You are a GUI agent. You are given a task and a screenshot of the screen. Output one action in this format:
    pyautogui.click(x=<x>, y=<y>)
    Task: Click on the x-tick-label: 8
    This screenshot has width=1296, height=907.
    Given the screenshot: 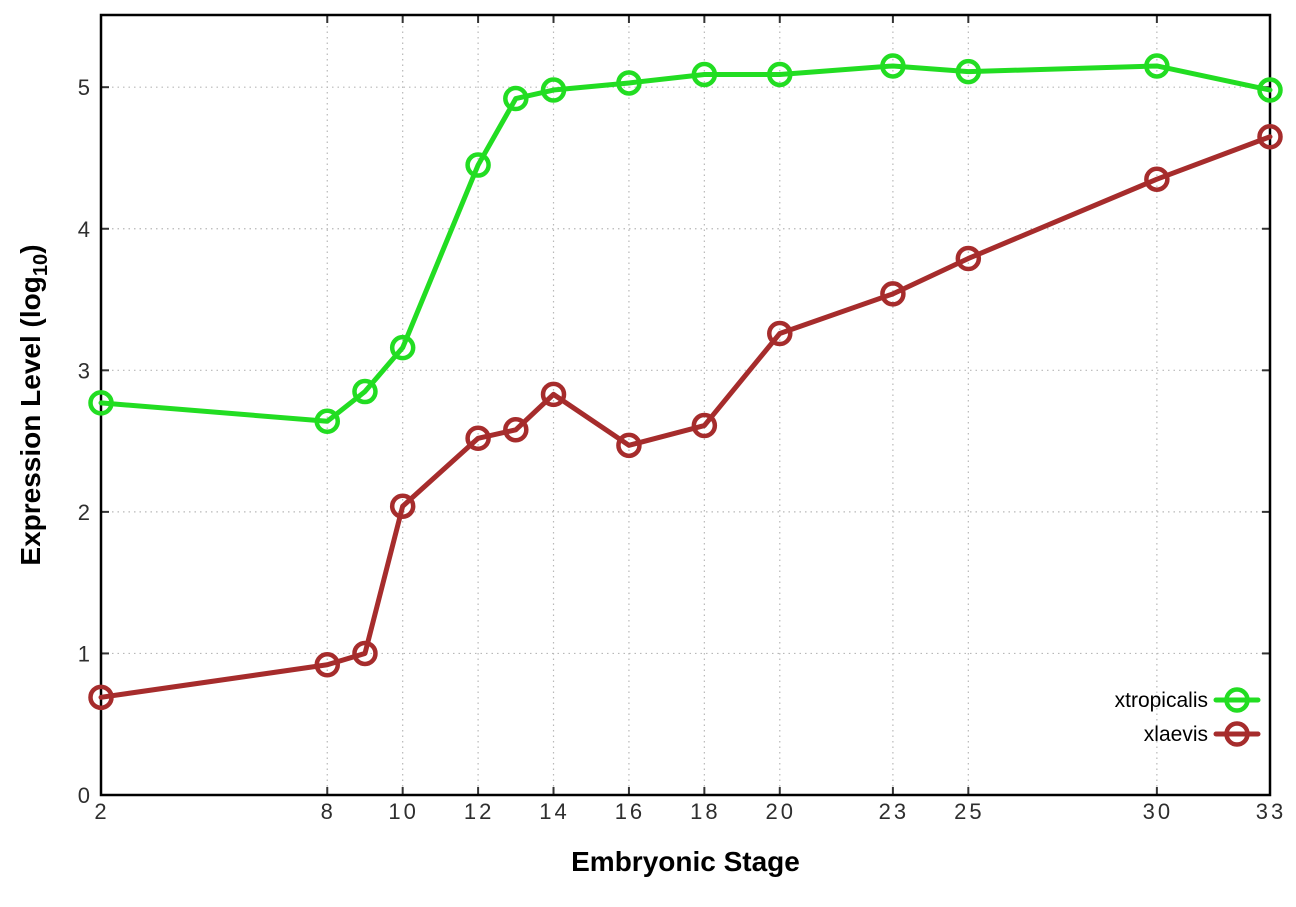 What is the action you would take?
    pyautogui.click(x=328, y=811)
    